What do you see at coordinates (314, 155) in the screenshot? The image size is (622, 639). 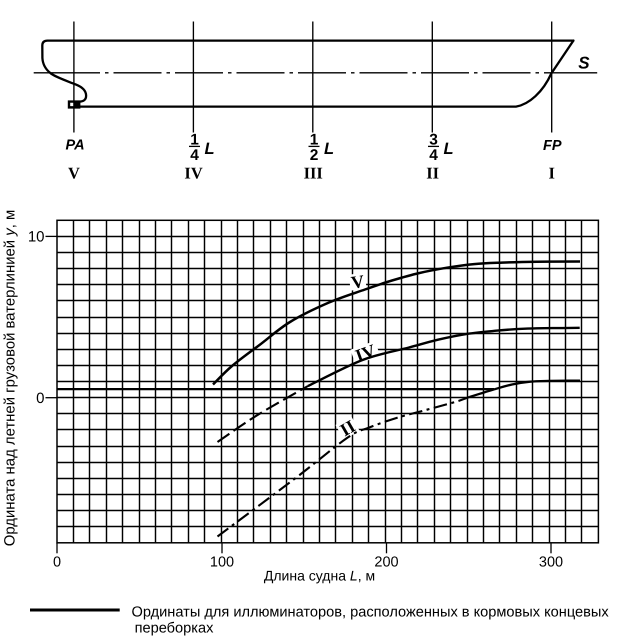 I see `svg-text: 2` at bounding box center [314, 155].